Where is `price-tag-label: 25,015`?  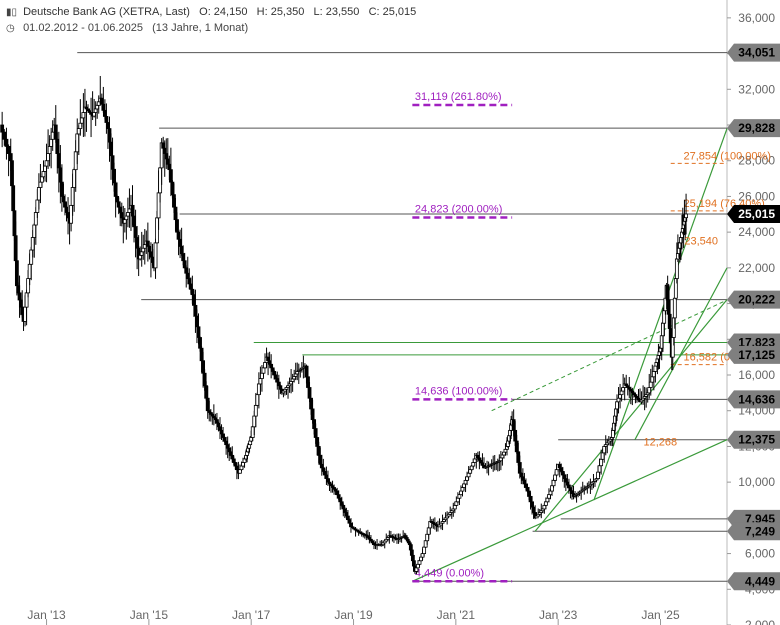 price-tag-label: 25,015 is located at coordinates (756, 214).